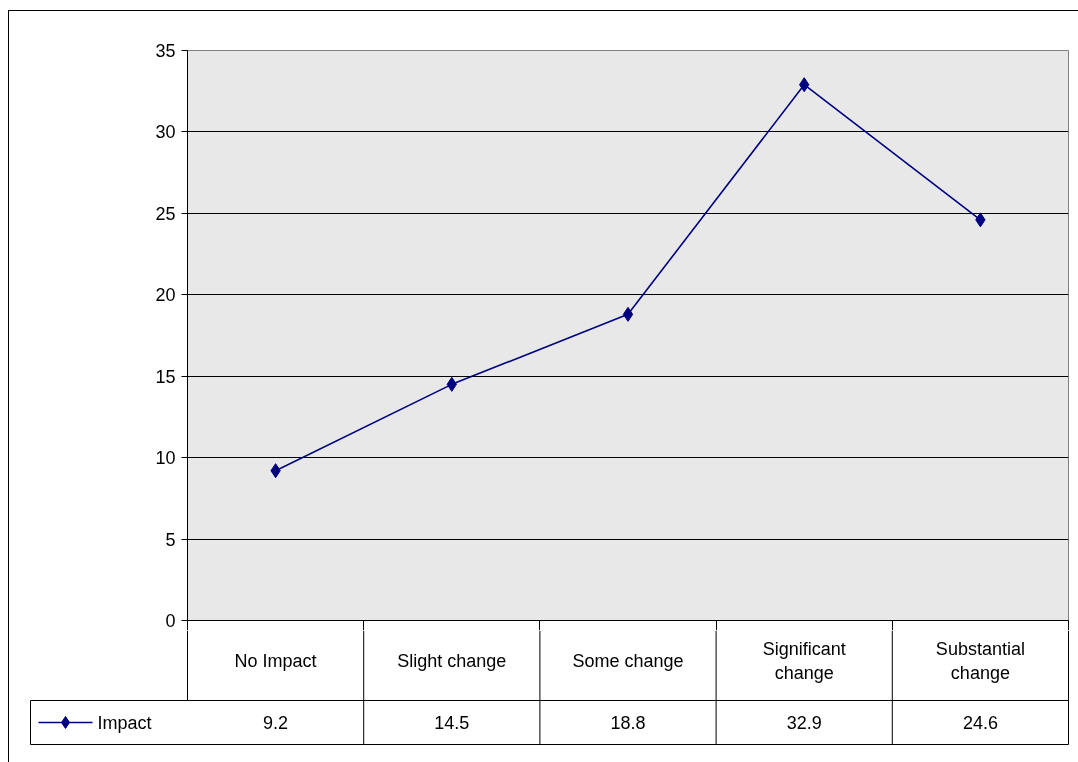 The width and height of the screenshot is (1078, 762). What do you see at coordinates (165, 295) in the screenshot?
I see `y-tick-label: 20` at bounding box center [165, 295].